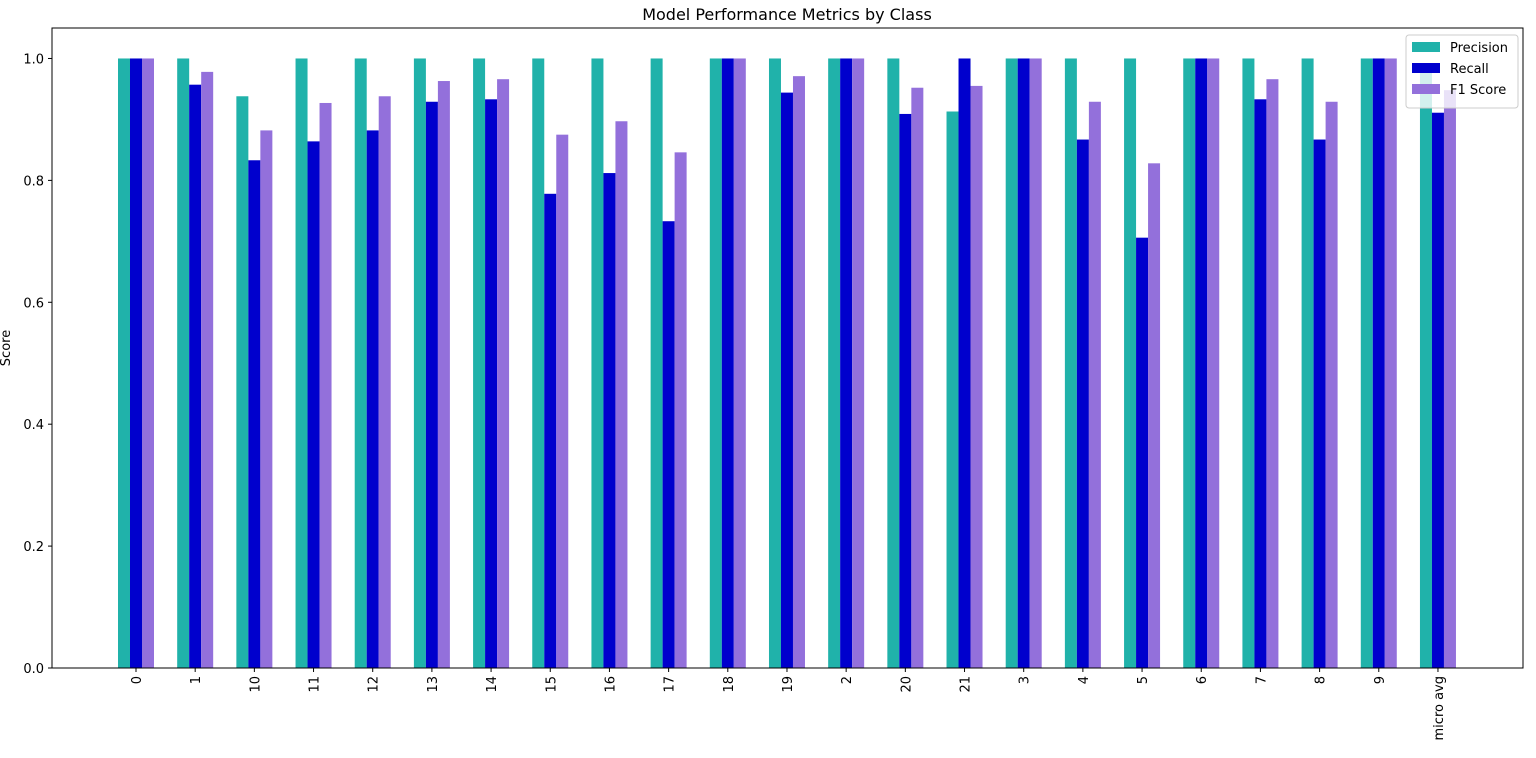  I want to click on y-tick-label: 0.2, so click(33, 547).